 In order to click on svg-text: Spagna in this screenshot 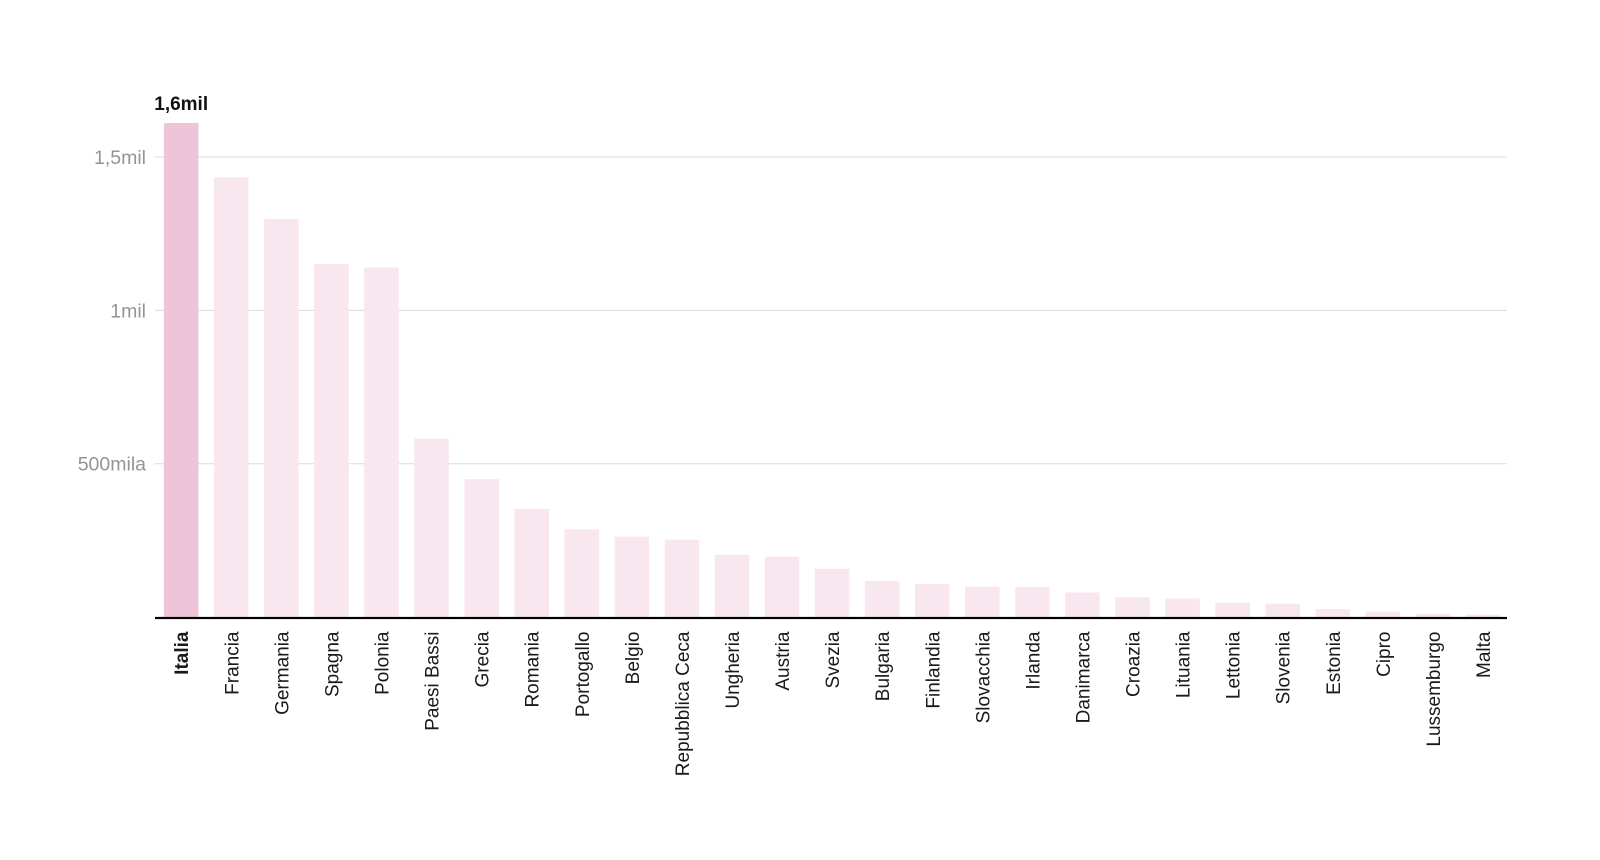, I will do `click(332, 664)`.